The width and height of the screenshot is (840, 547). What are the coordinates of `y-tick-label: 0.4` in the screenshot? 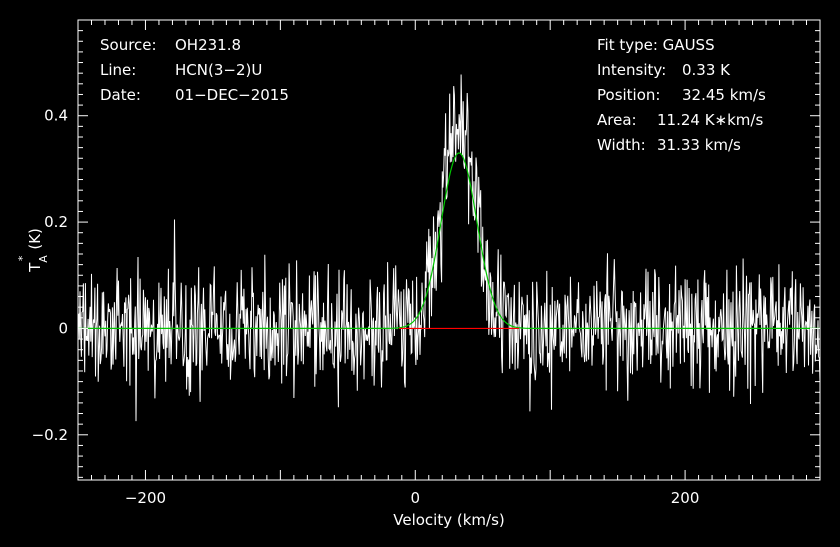 It's located at (56, 116).